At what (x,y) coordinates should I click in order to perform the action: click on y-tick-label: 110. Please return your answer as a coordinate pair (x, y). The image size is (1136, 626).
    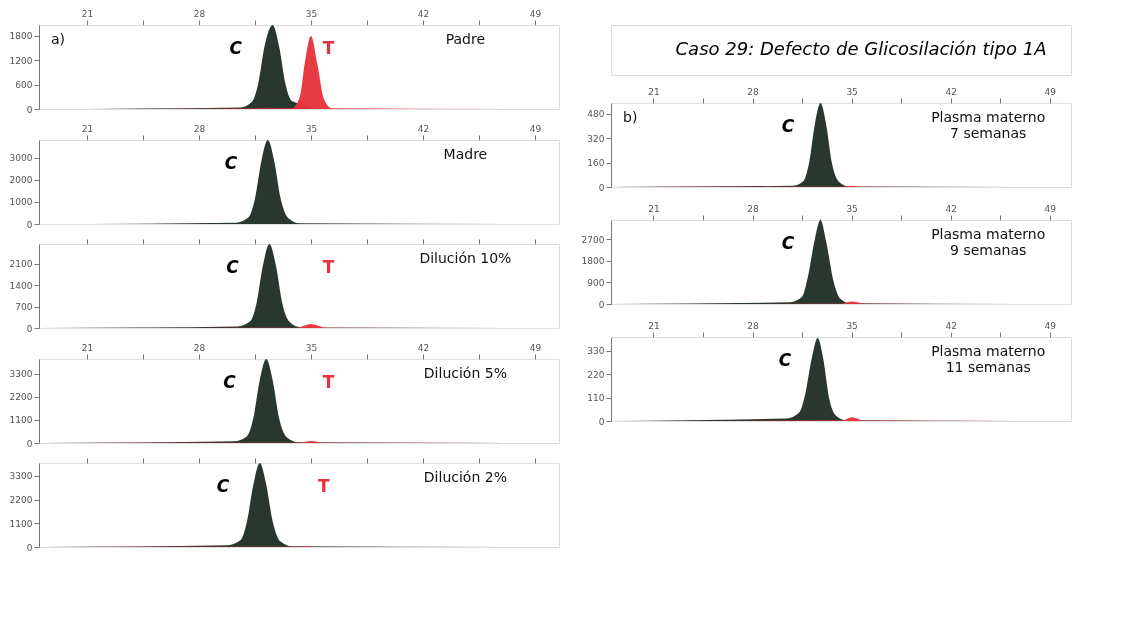
    Looking at the image, I should click on (596, 398).